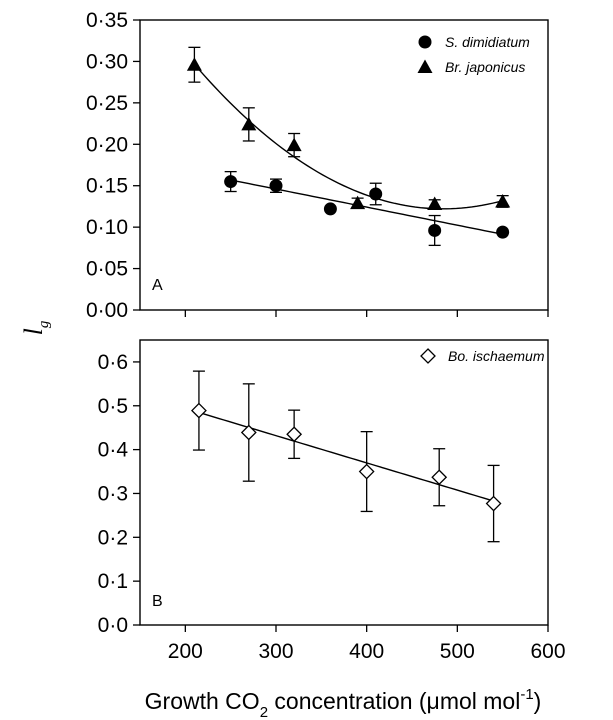 The image size is (613, 720). I want to click on x-tick-label: 200, so click(185, 651).